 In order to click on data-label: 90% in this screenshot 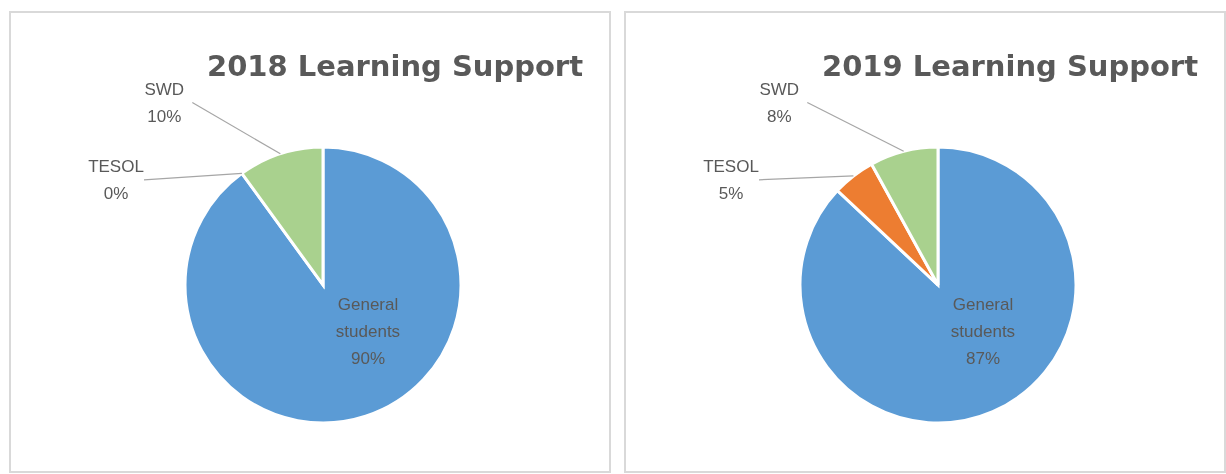, I will do `click(368, 359)`.